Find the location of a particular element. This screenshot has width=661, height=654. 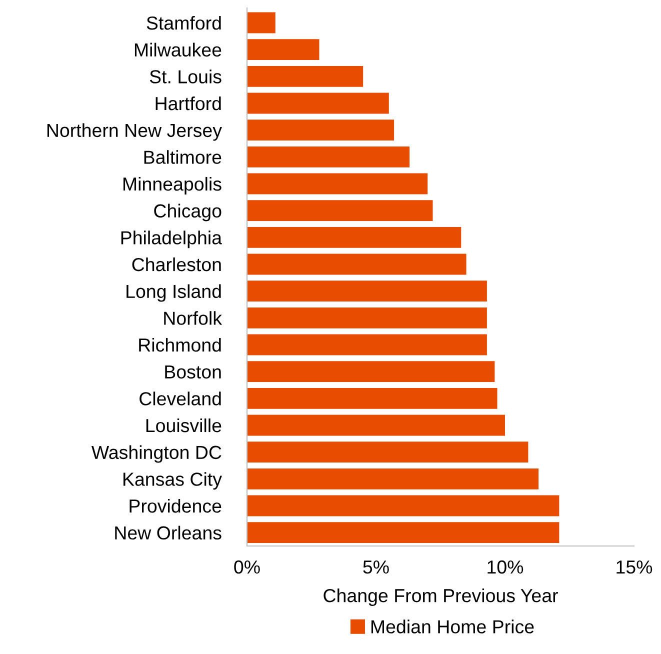

y-tick-label: Norfolk is located at coordinates (193, 318).